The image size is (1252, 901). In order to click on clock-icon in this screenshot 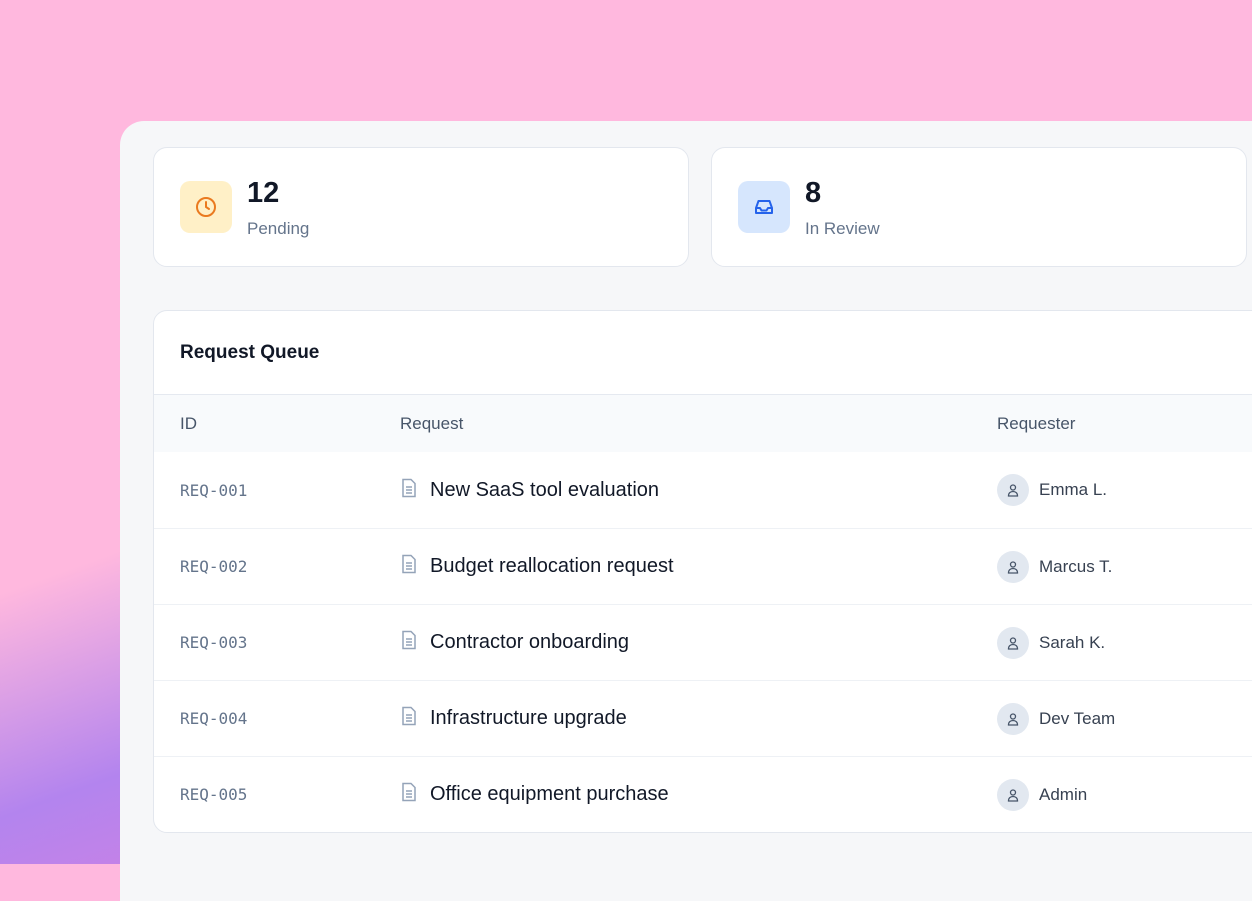, I will do `click(206, 207)`.